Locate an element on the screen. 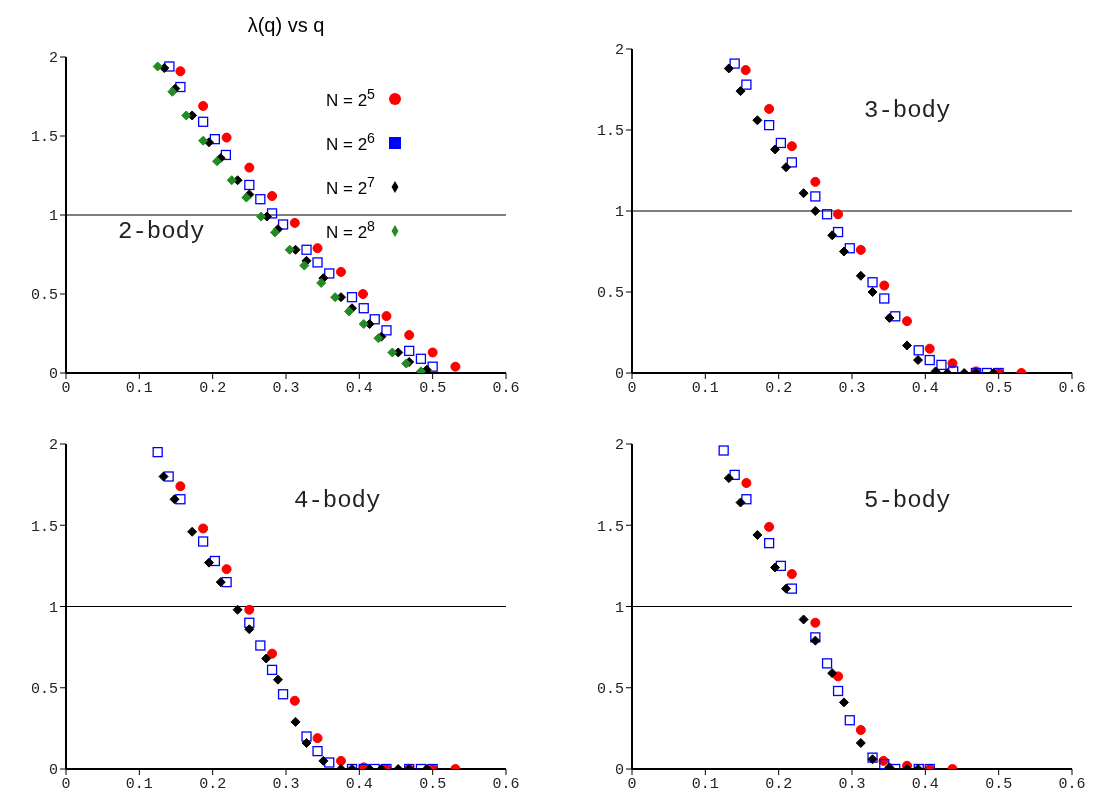 This screenshot has height=808, width=1103. legend-label: N = 2$^{8}$ is located at coordinates (350, 230).